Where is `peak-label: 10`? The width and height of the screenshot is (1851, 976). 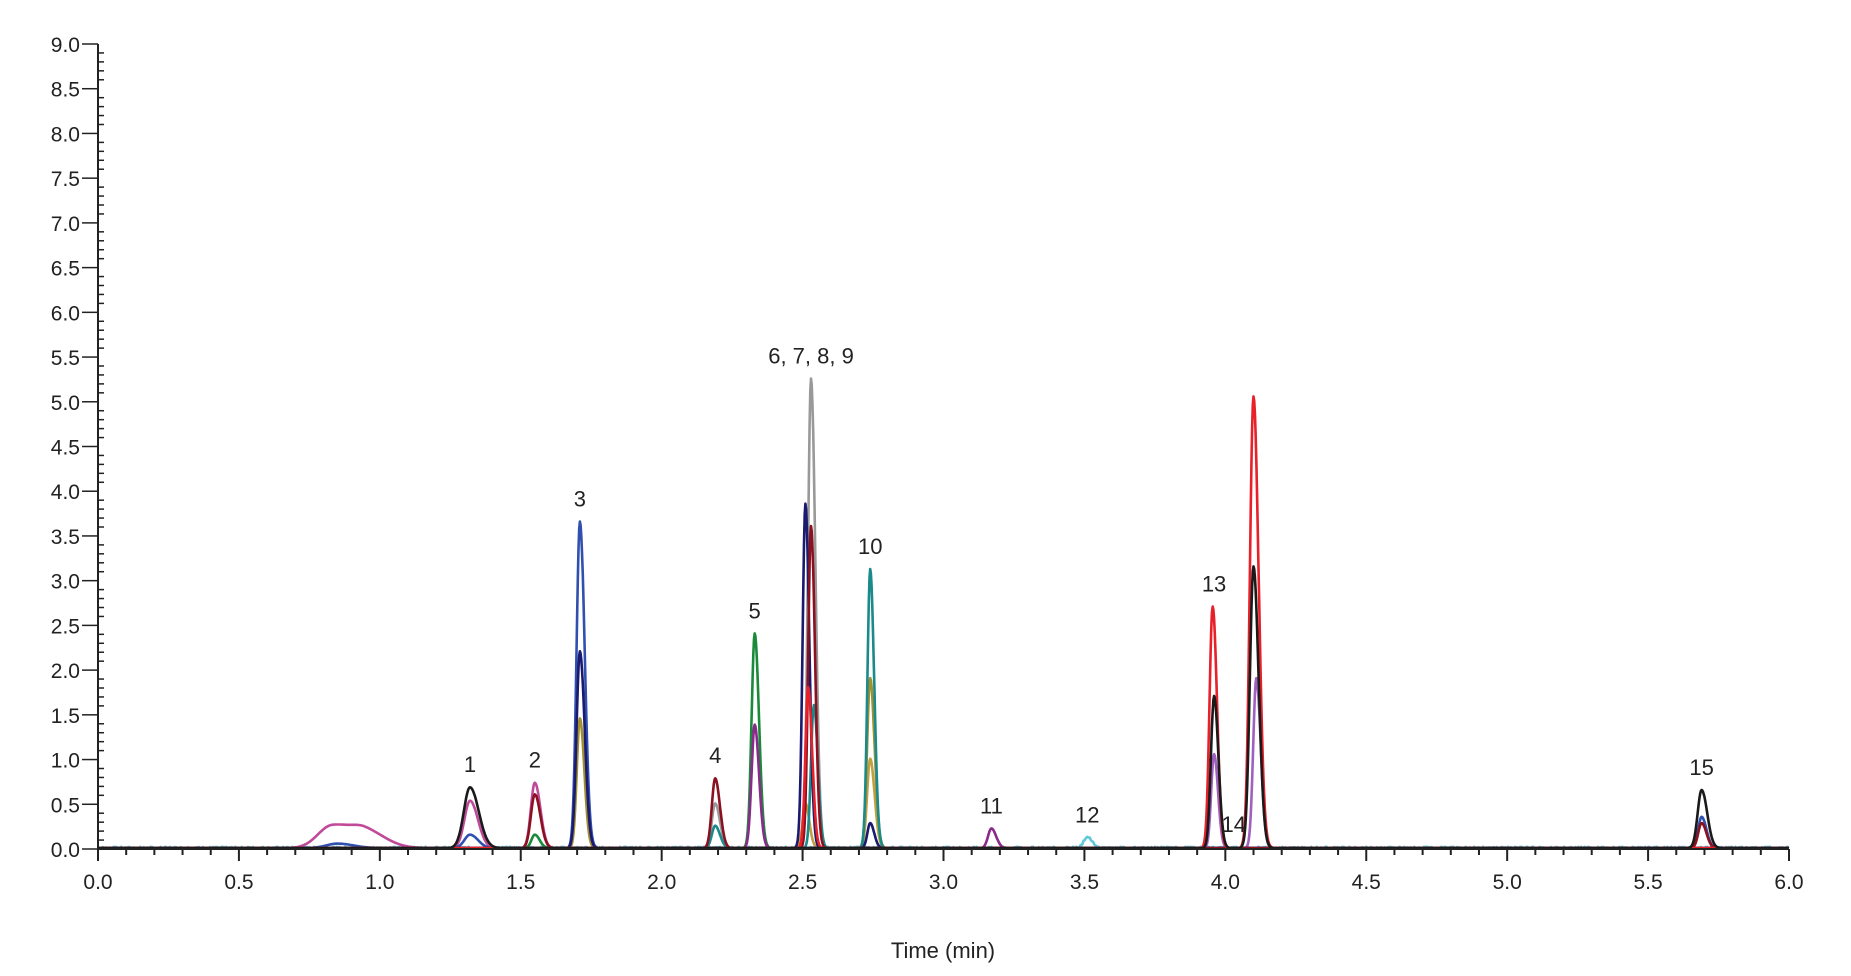 peak-label: 10 is located at coordinates (870, 546).